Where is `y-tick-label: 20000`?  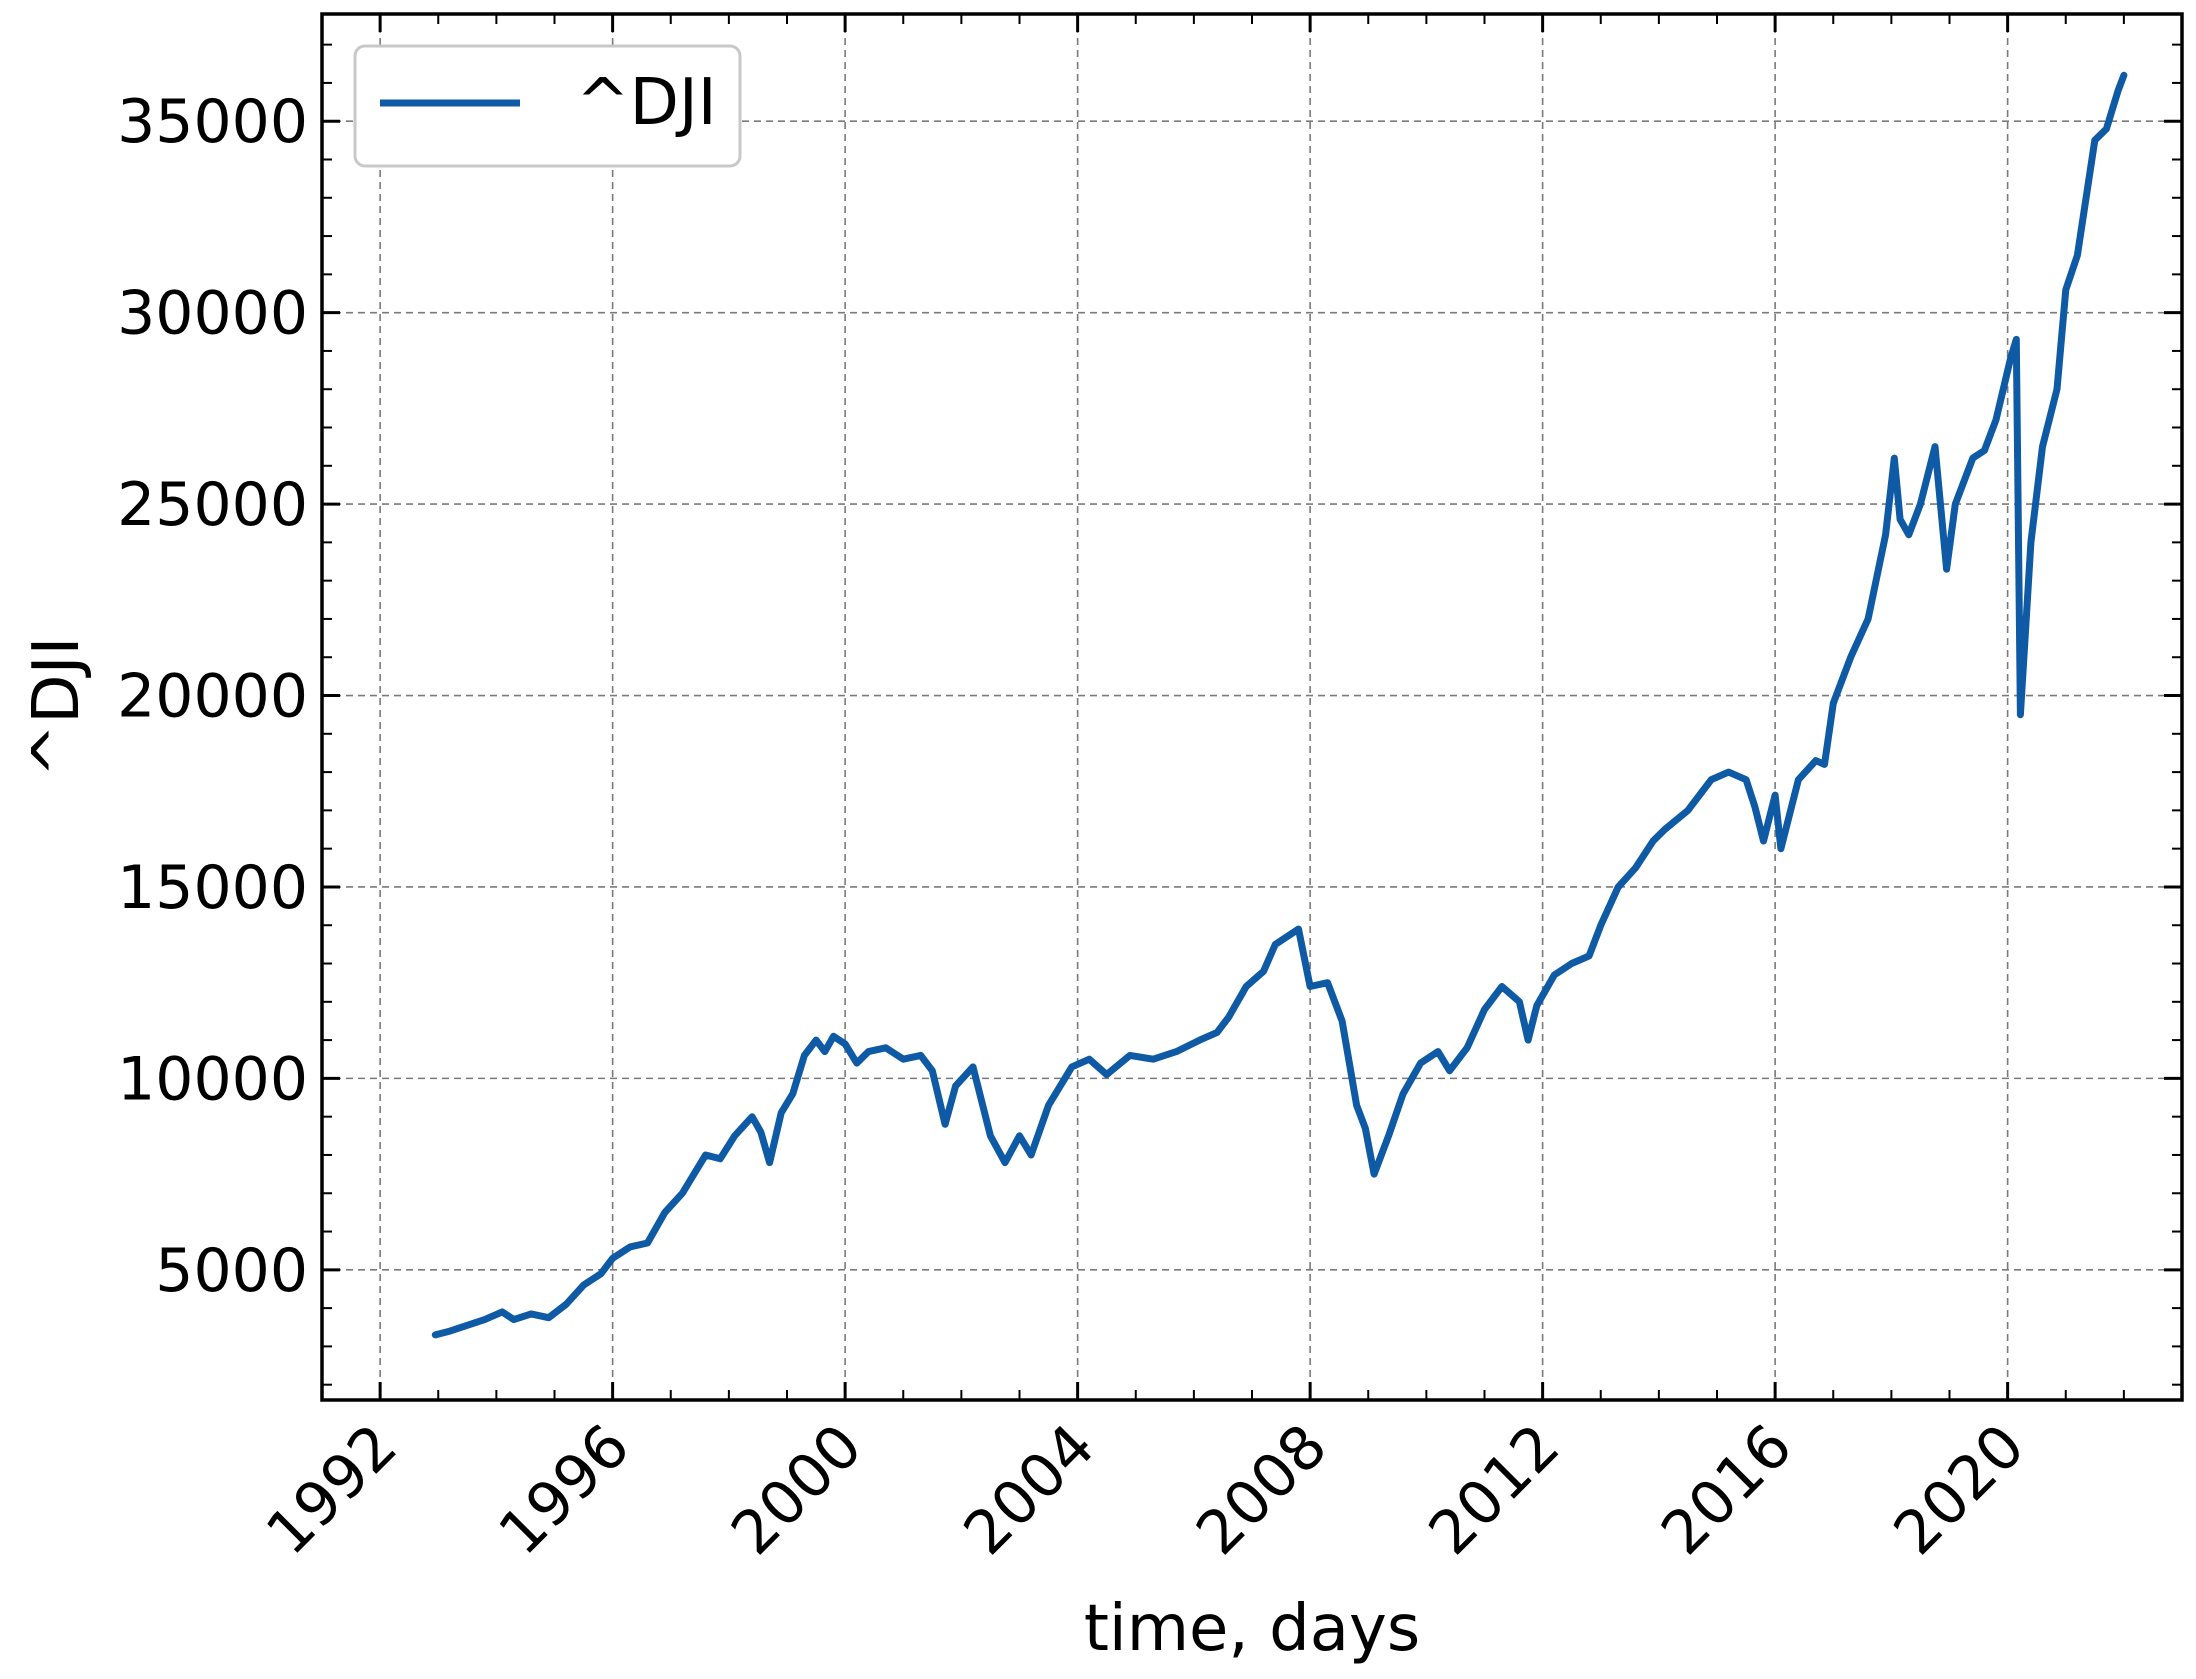
y-tick-label: 20000 is located at coordinates (212, 697).